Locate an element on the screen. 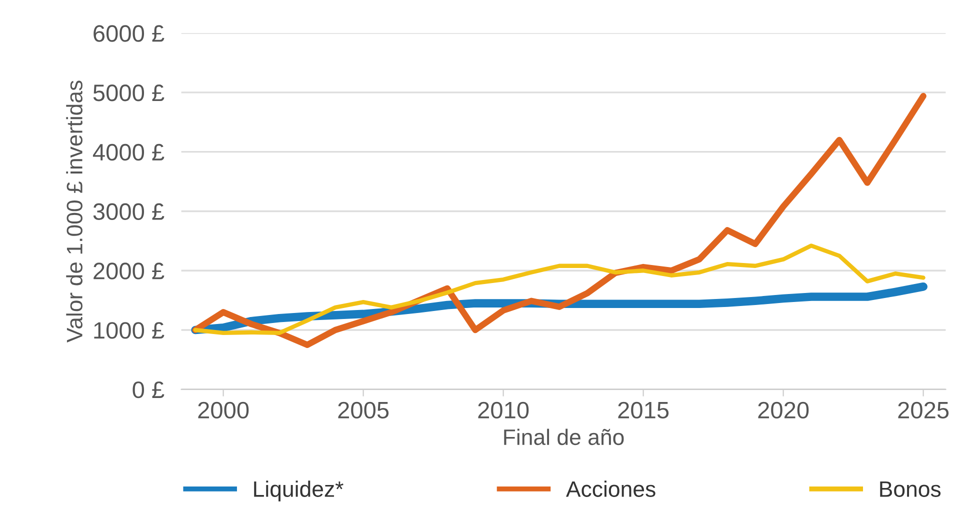  y-tick-label: 6000 £ is located at coordinates (129, 33).